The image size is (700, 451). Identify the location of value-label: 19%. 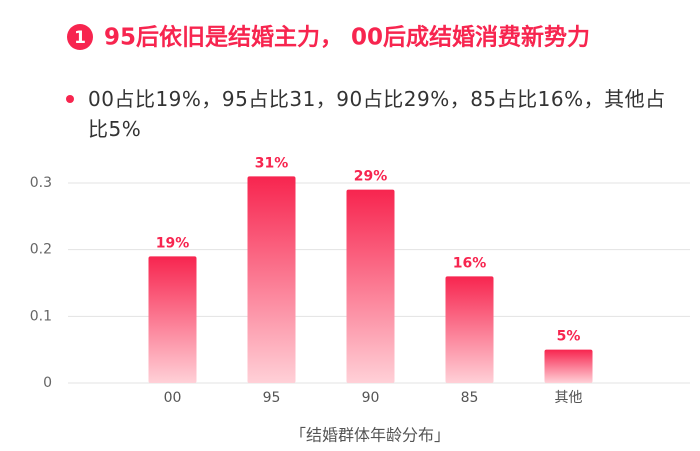
(173, 243).